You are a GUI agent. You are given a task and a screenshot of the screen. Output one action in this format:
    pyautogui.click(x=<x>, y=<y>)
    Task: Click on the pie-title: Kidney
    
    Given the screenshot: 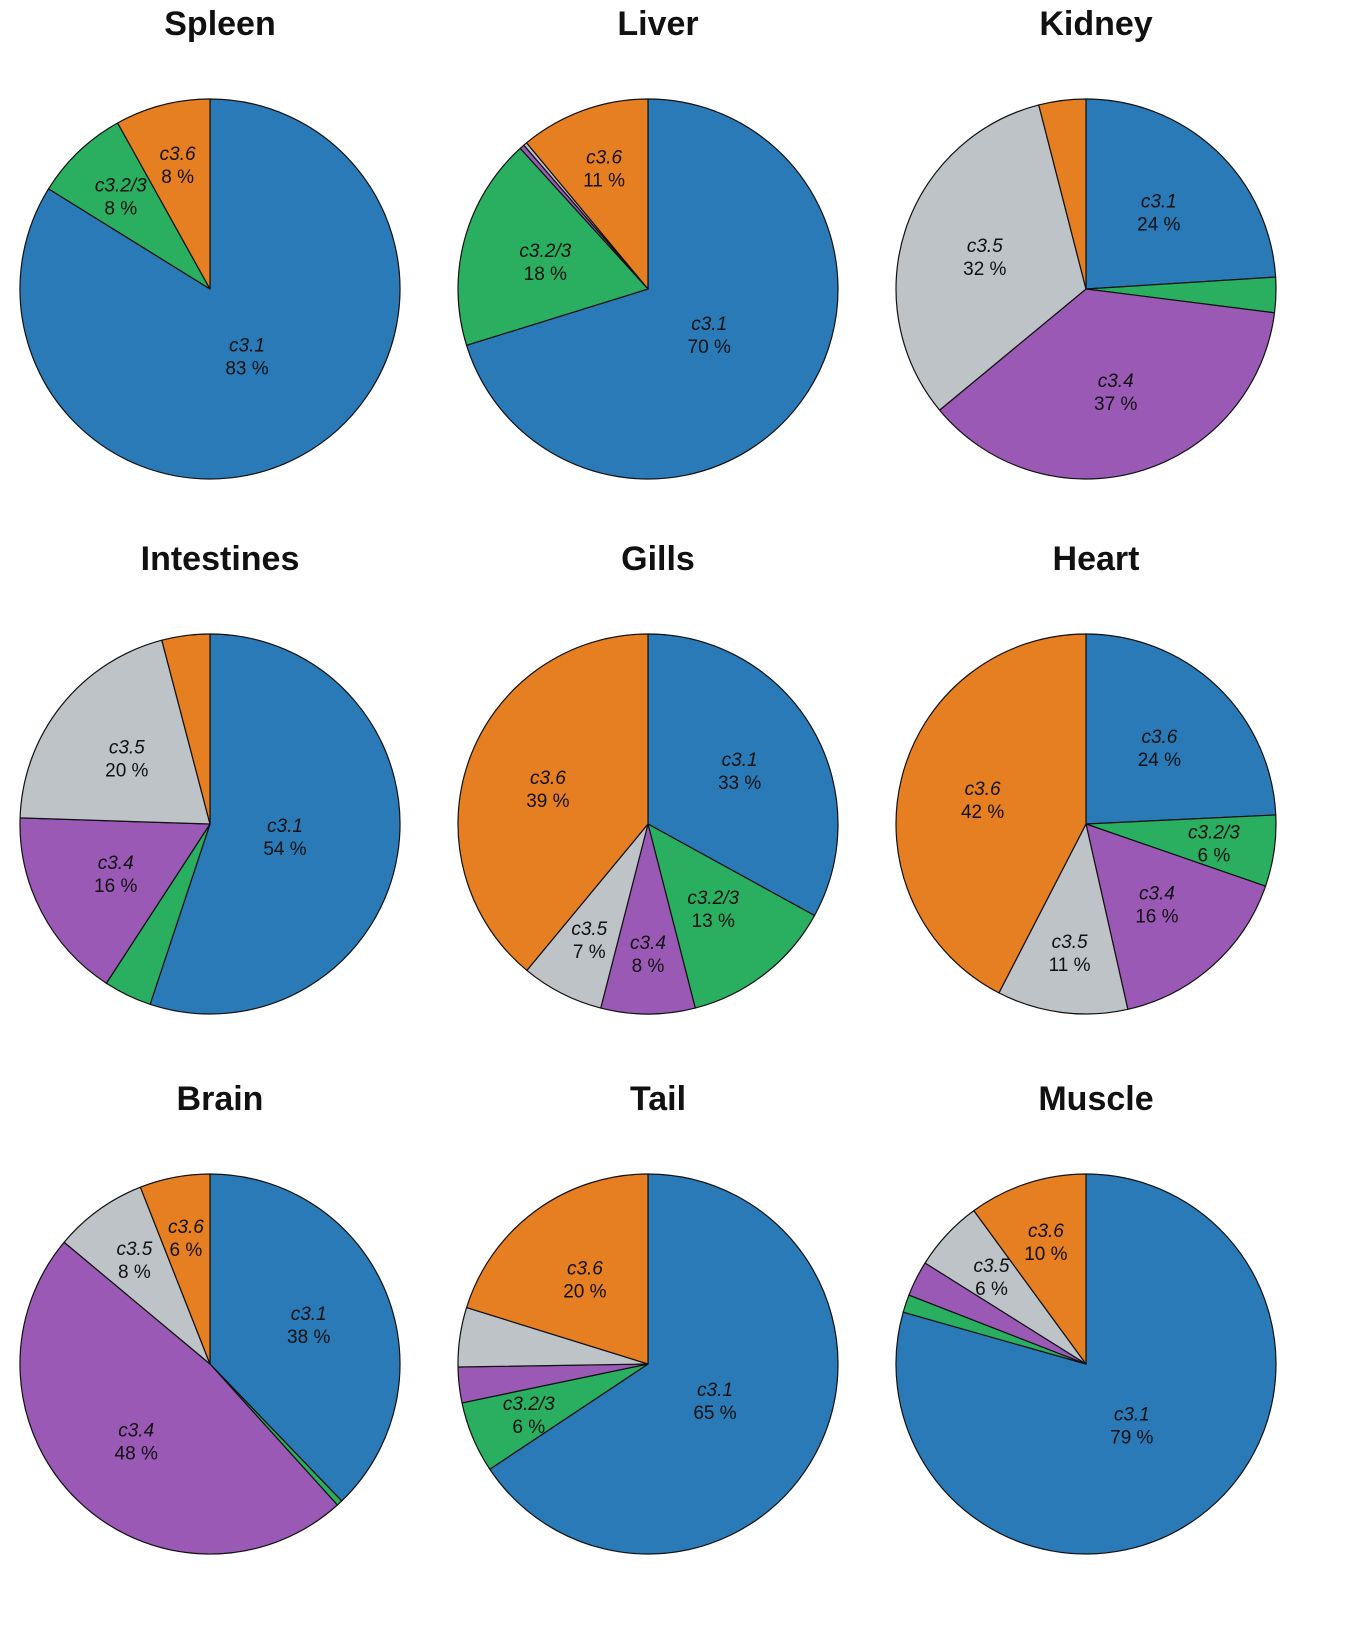 What is the action you would take?
    pyautogui.click(x=1096, y=24)
    